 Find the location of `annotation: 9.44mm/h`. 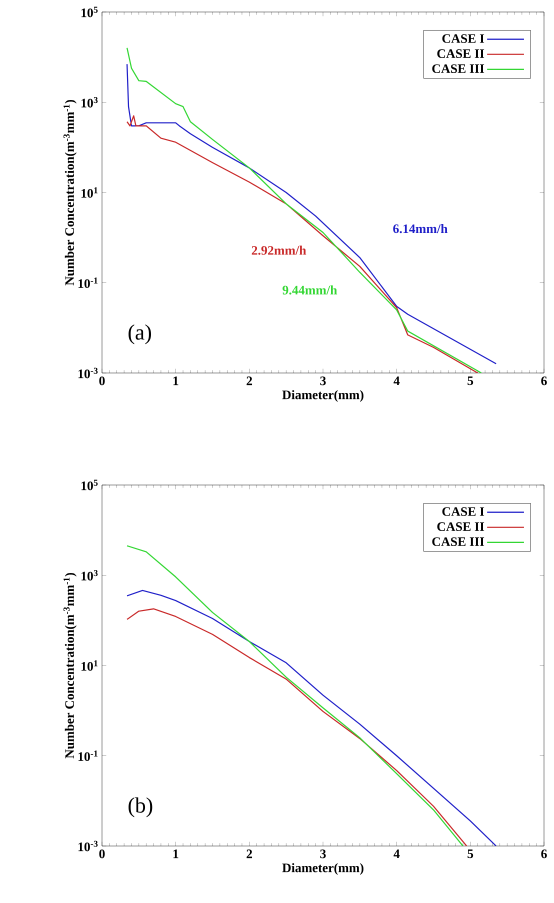

annotation: 9.44mm/h is located at coordinates (310, 290).